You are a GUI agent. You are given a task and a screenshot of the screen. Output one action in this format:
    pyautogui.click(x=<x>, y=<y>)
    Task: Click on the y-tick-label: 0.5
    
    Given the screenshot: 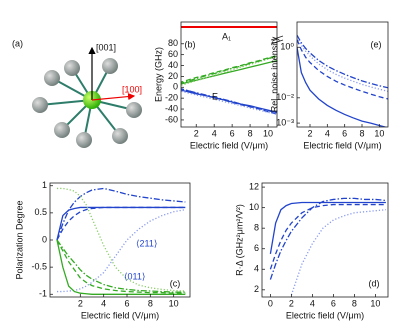 What is the action you would take?
    pyautogui.click(x=40, y=212)
    